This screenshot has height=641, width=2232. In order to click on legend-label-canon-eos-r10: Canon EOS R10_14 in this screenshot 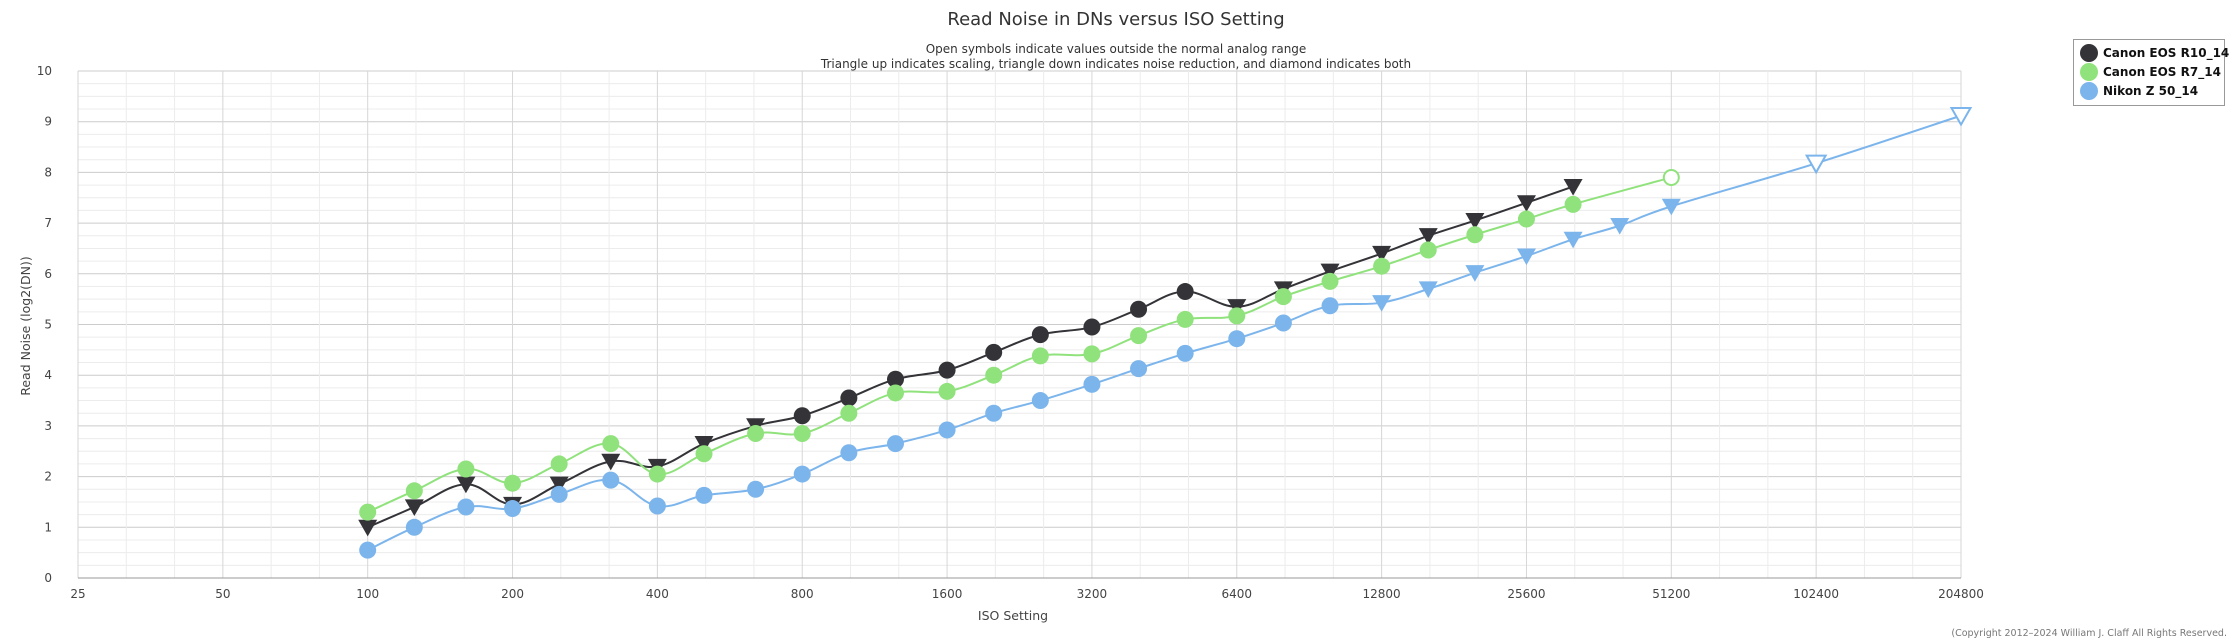, I will do `click(2166, 53)`.